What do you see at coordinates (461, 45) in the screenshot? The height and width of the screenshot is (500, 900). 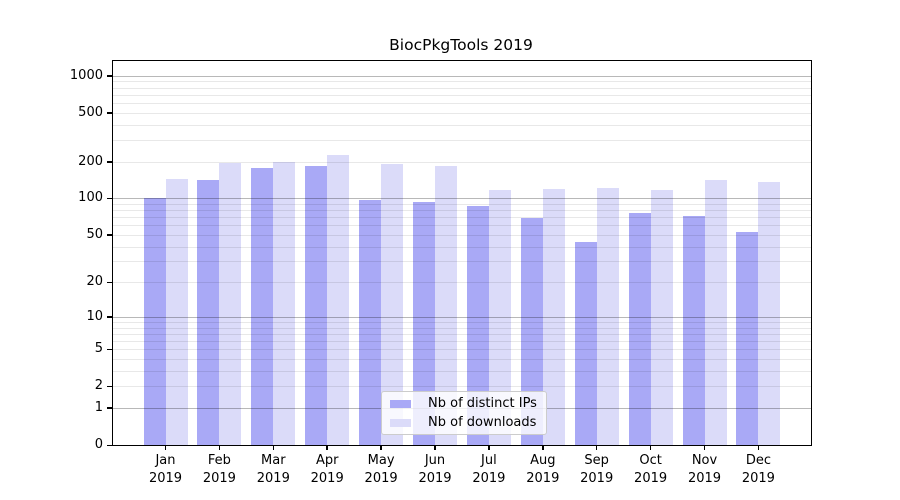 I see `chart-title: BiocPkgTools 2019` at bounding box center [461, 45].